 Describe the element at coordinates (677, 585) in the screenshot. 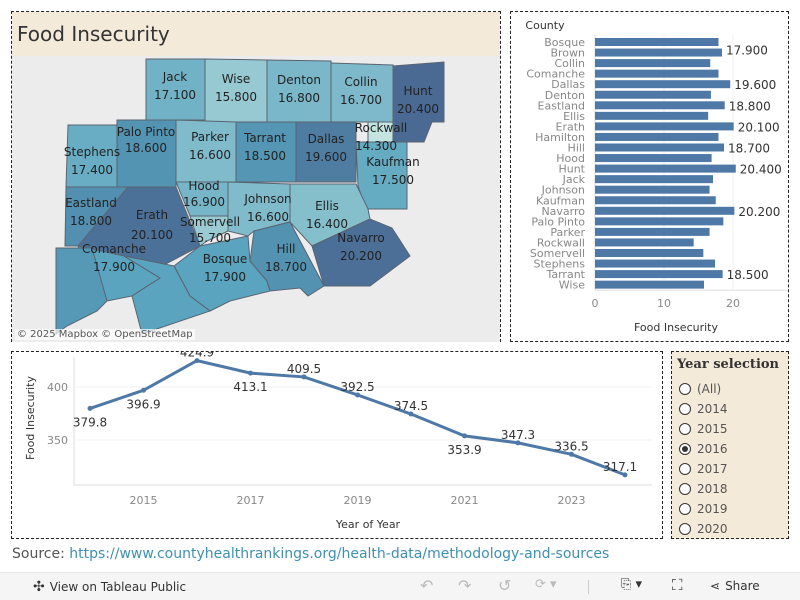

I see `fullscreen-icon: ⛶` at that location.